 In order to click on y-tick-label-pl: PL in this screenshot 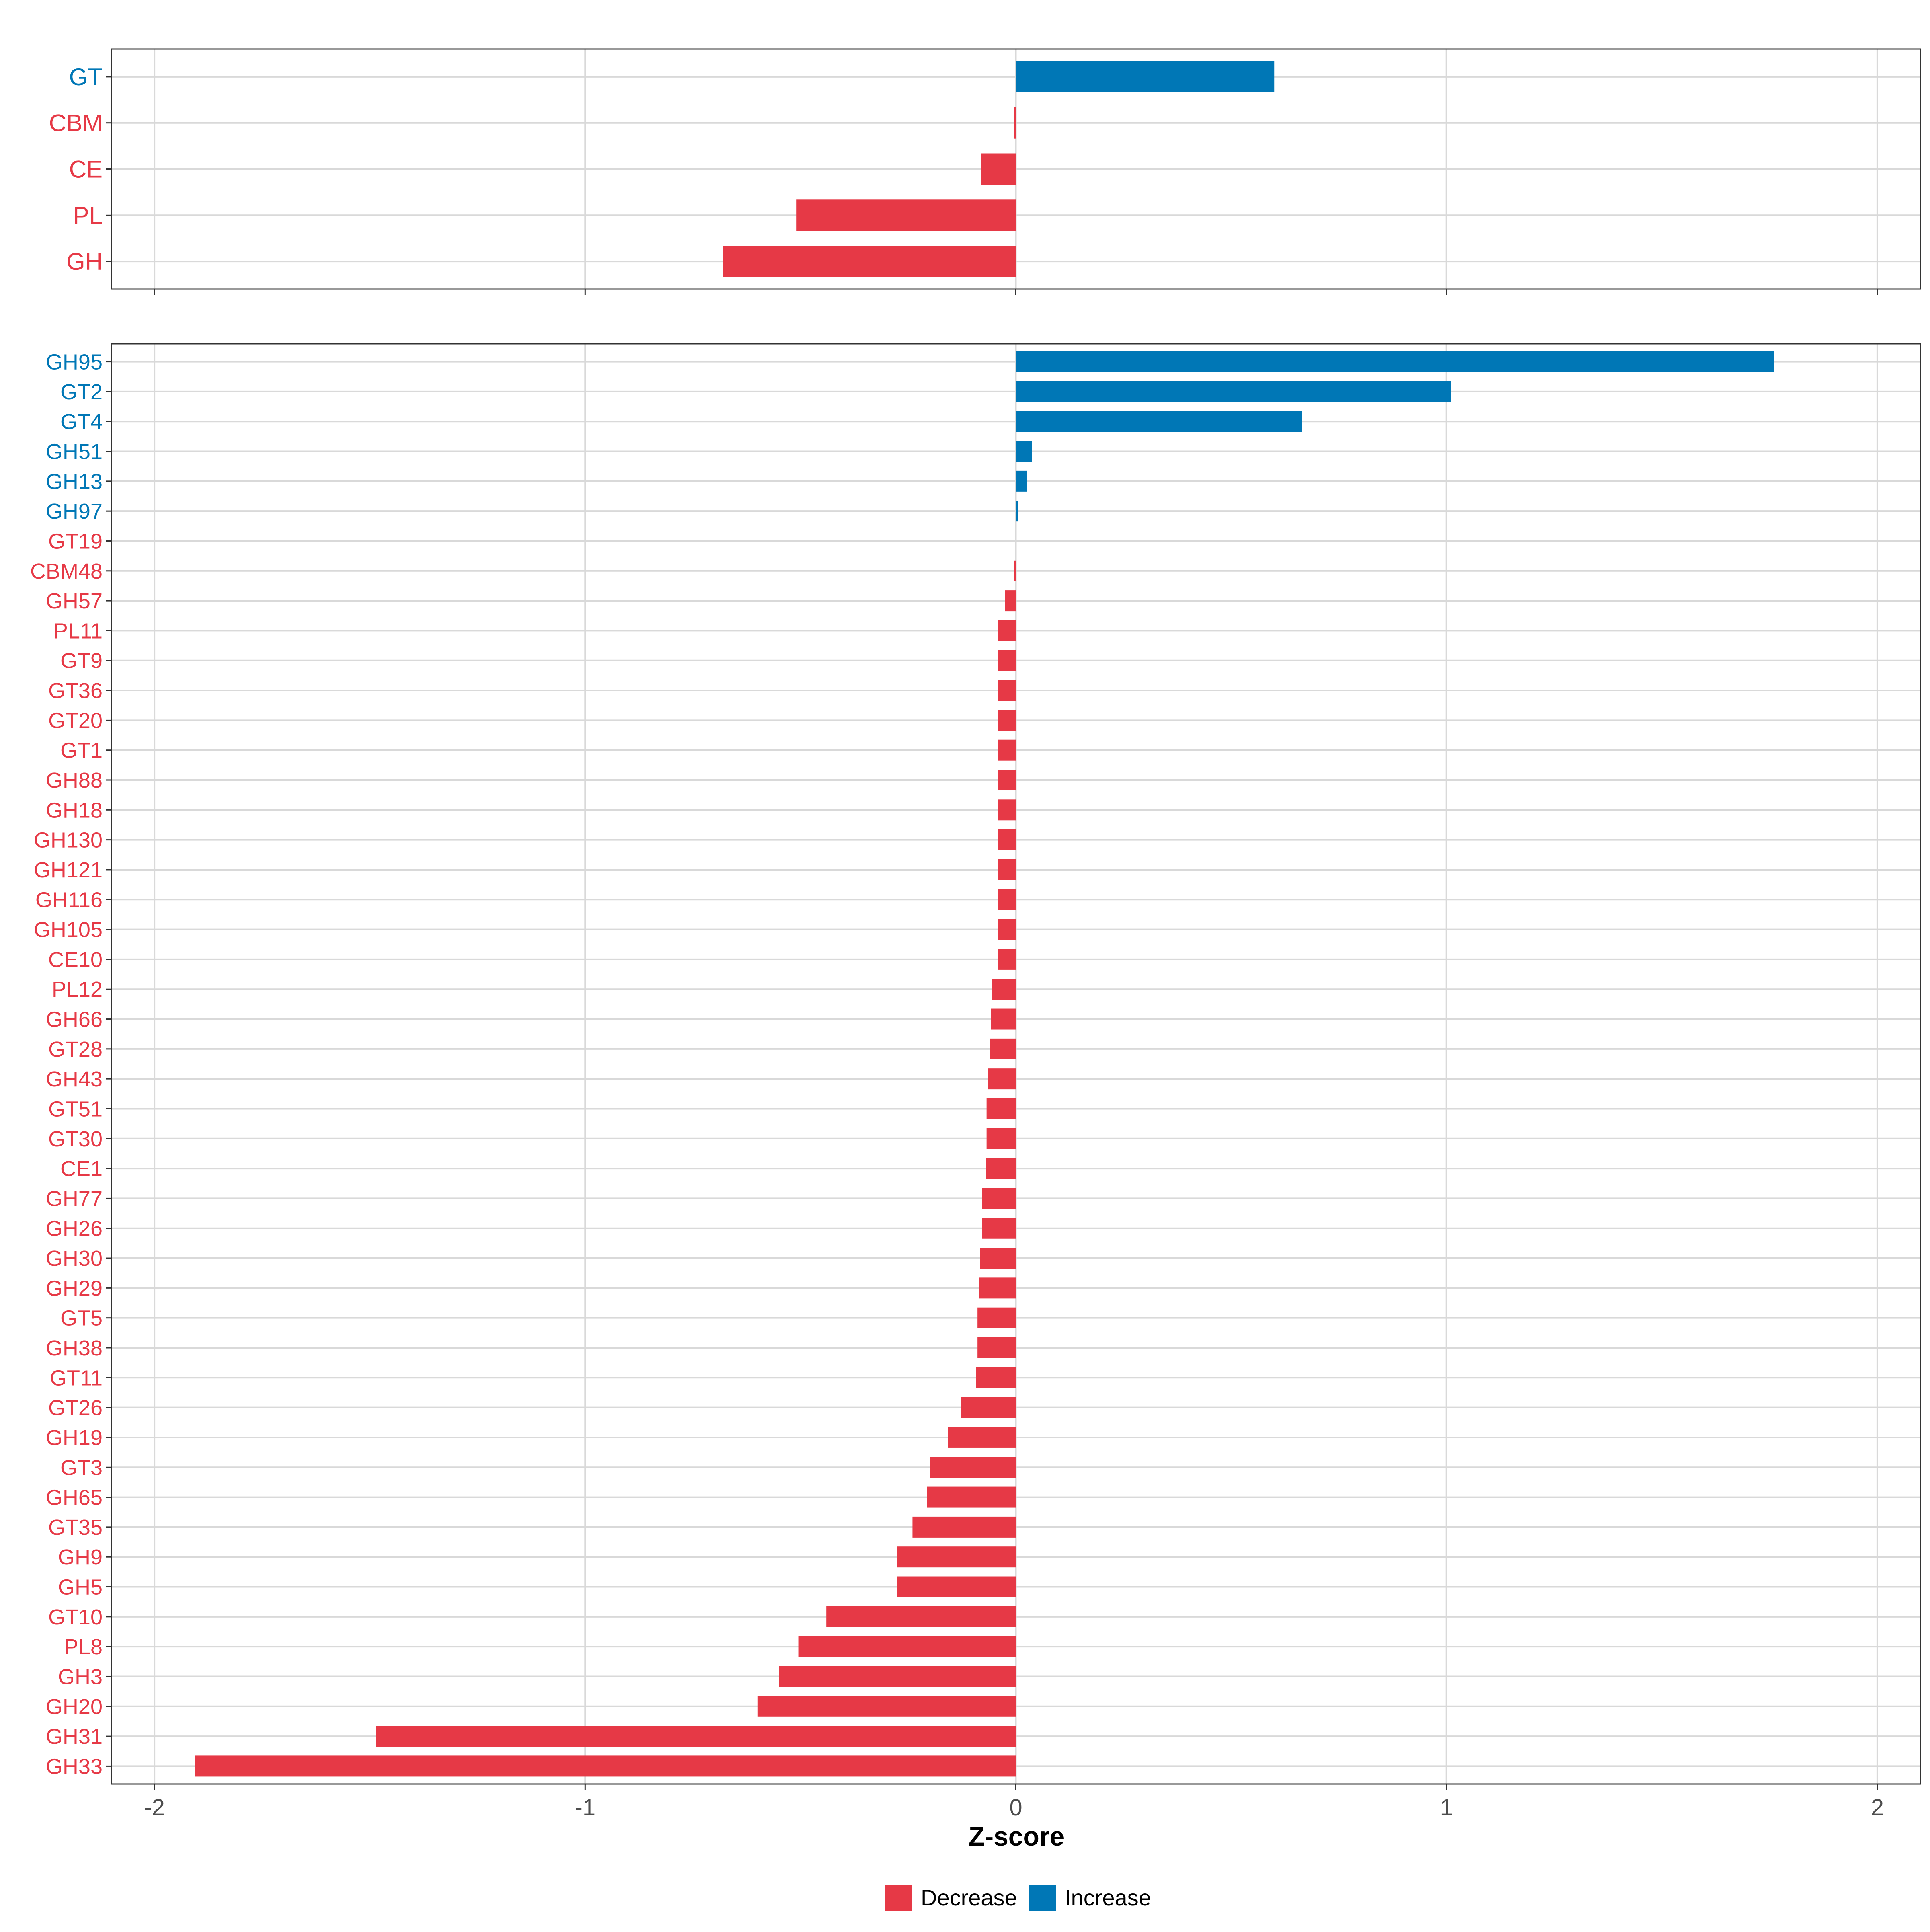, I will do `click(88, 215)`.